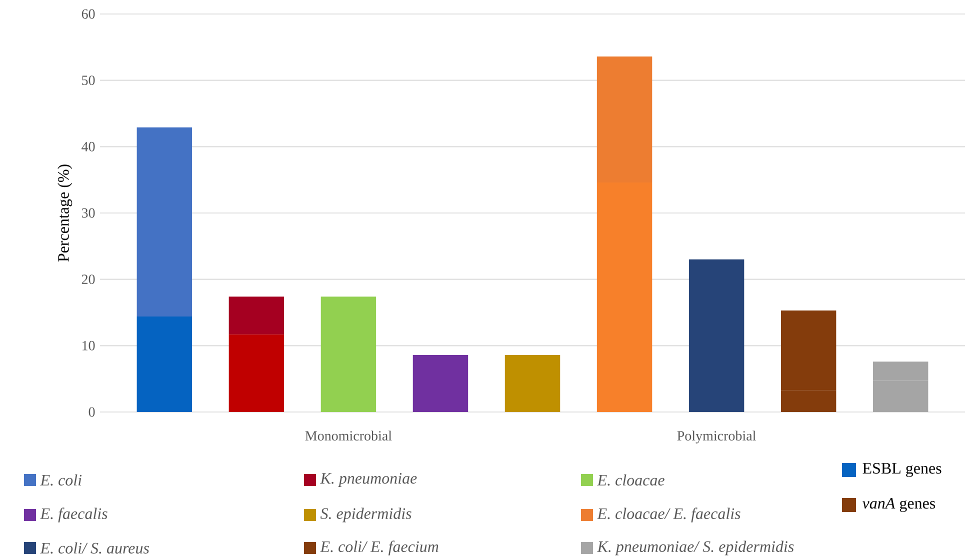  What do you see at coordinates (379, 548) in the screenshot?
I see `legend-label: E. coli/ E. faecium` at bounding box center [379, 548].